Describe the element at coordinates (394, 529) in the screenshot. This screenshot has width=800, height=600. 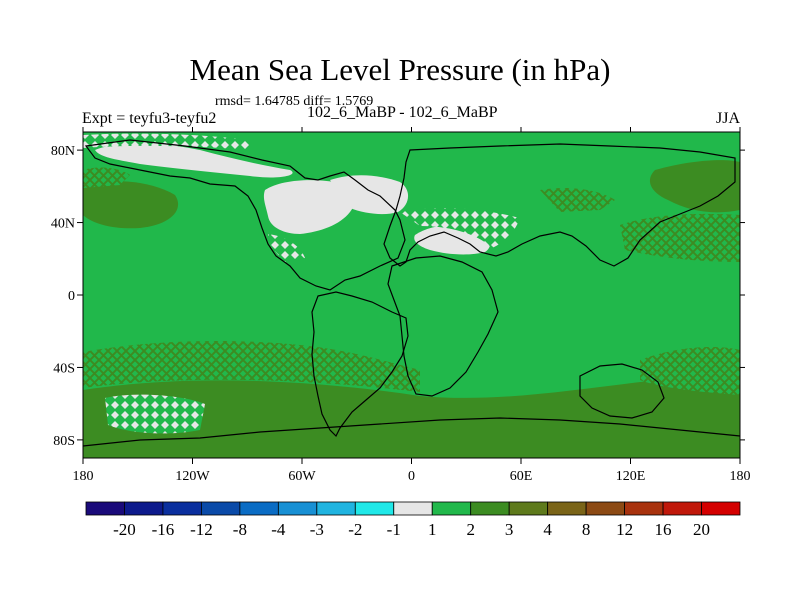
I see `colorbar-label: -1` at that location.